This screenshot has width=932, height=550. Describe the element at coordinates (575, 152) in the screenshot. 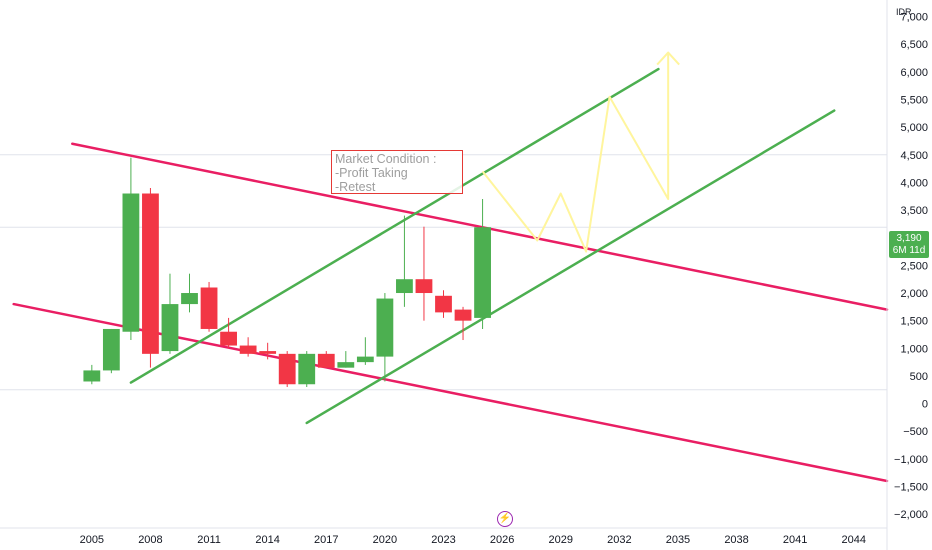

I see `projection-line` at that location.